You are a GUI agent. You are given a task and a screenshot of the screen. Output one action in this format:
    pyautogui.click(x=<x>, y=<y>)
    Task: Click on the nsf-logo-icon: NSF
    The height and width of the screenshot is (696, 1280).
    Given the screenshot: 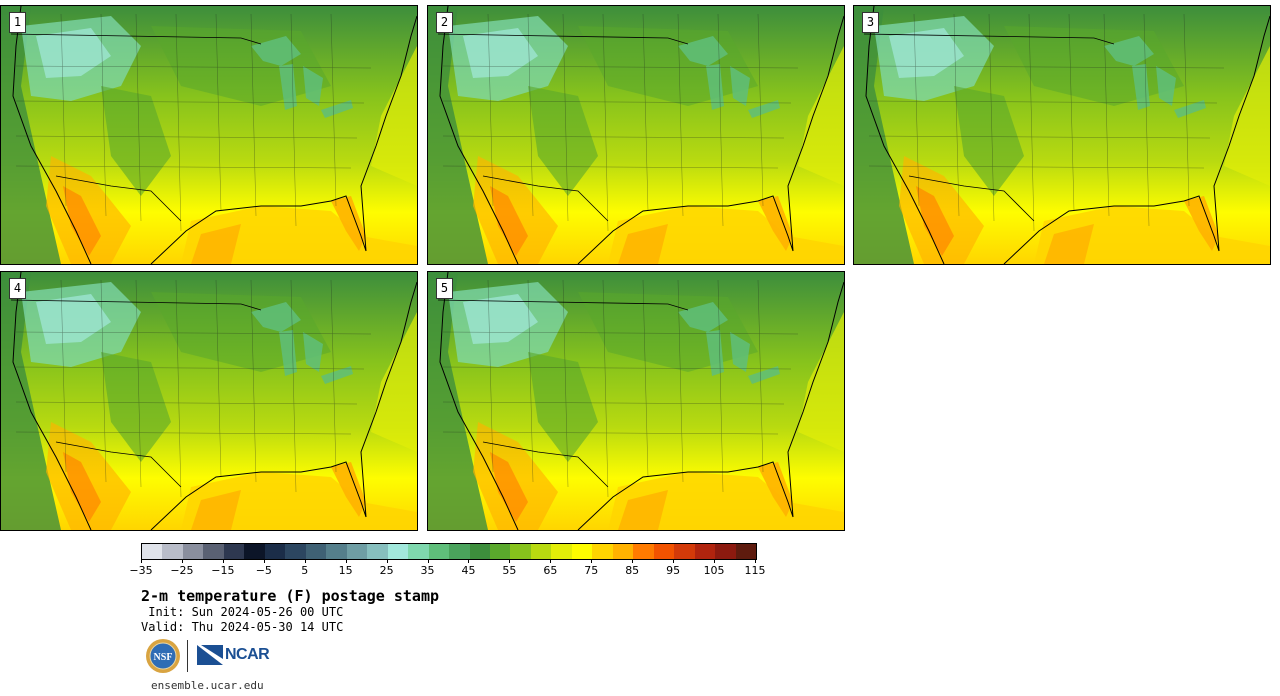 What is the action you would take?
    pyautogui.click(x=163, y=656)
    